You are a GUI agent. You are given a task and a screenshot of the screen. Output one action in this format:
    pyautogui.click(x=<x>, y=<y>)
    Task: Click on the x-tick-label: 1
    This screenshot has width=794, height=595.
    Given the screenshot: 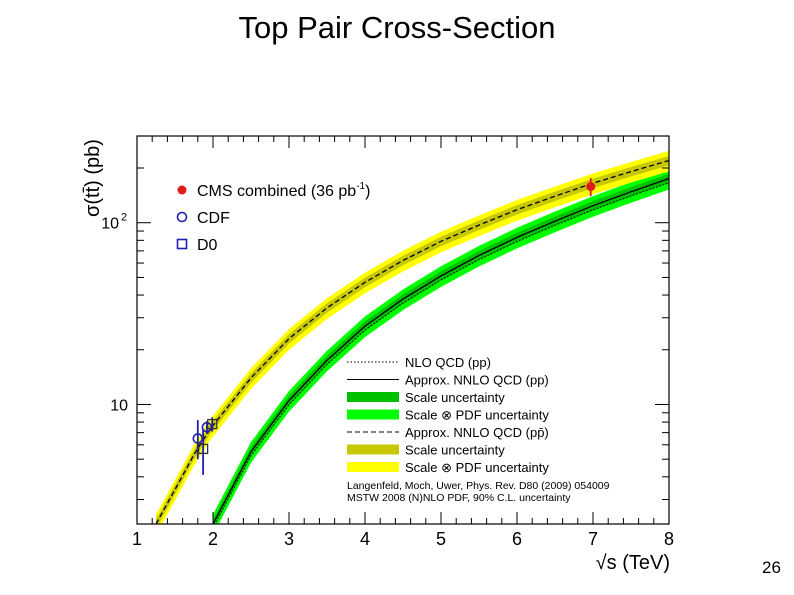 What is the action you would take?
    pyautogui.click(x=137, y=539)
    